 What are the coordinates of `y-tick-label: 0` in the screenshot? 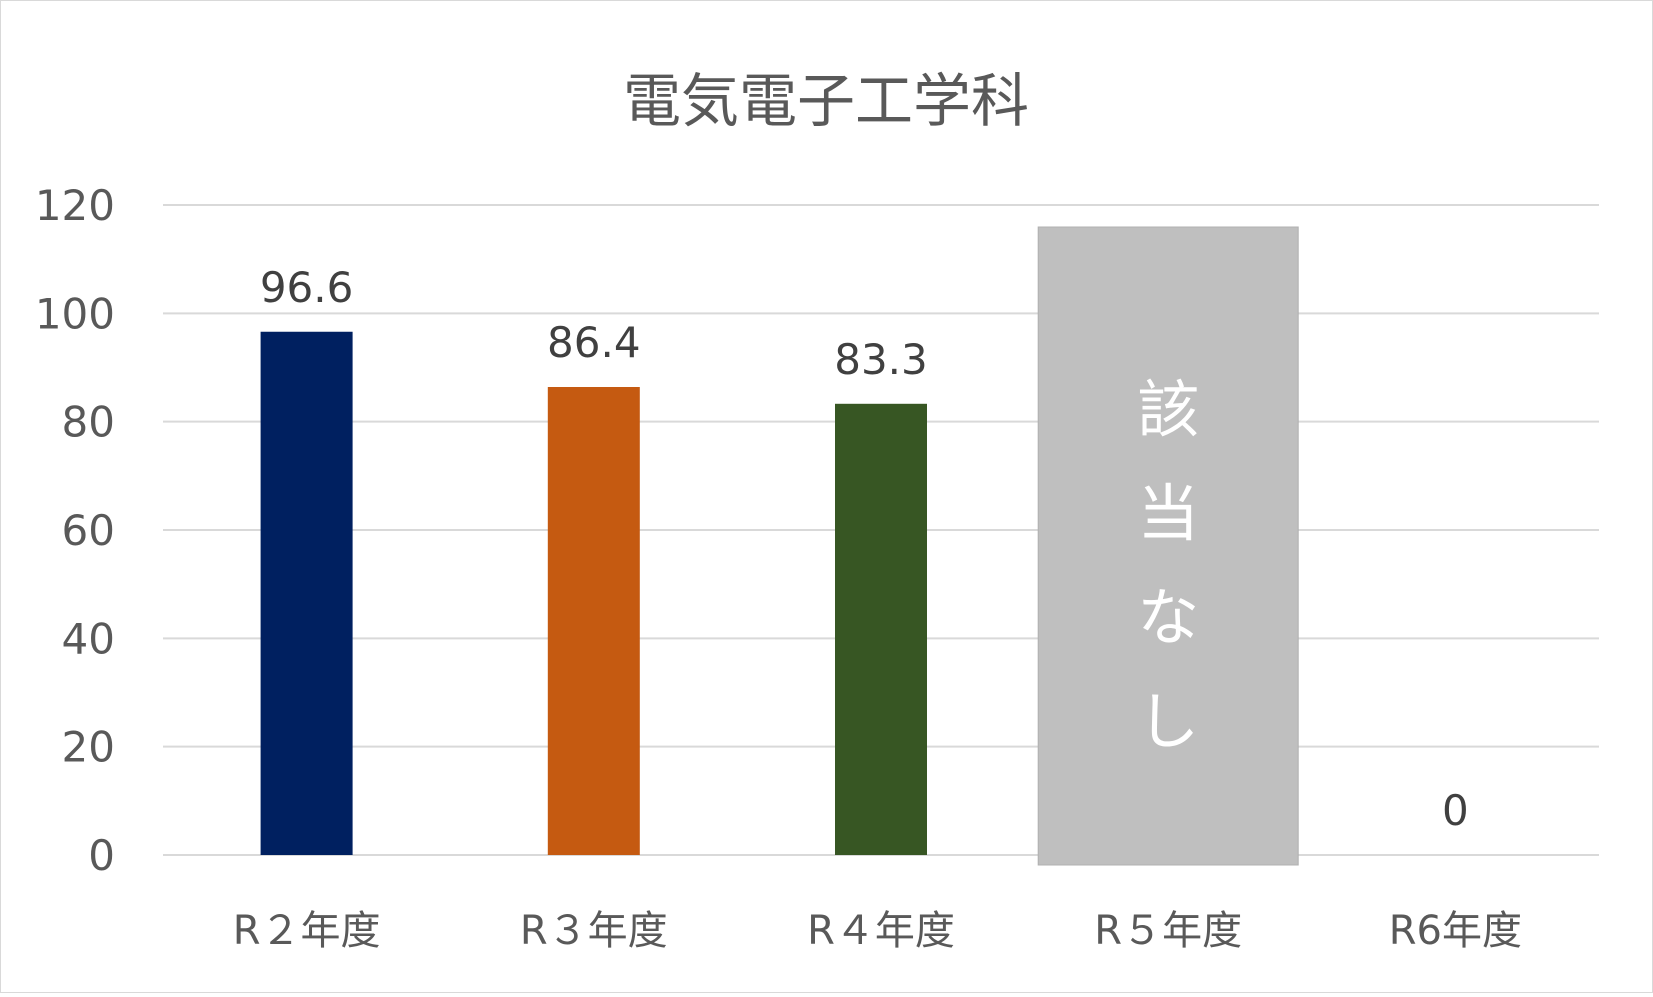 It's located at (101, 855).